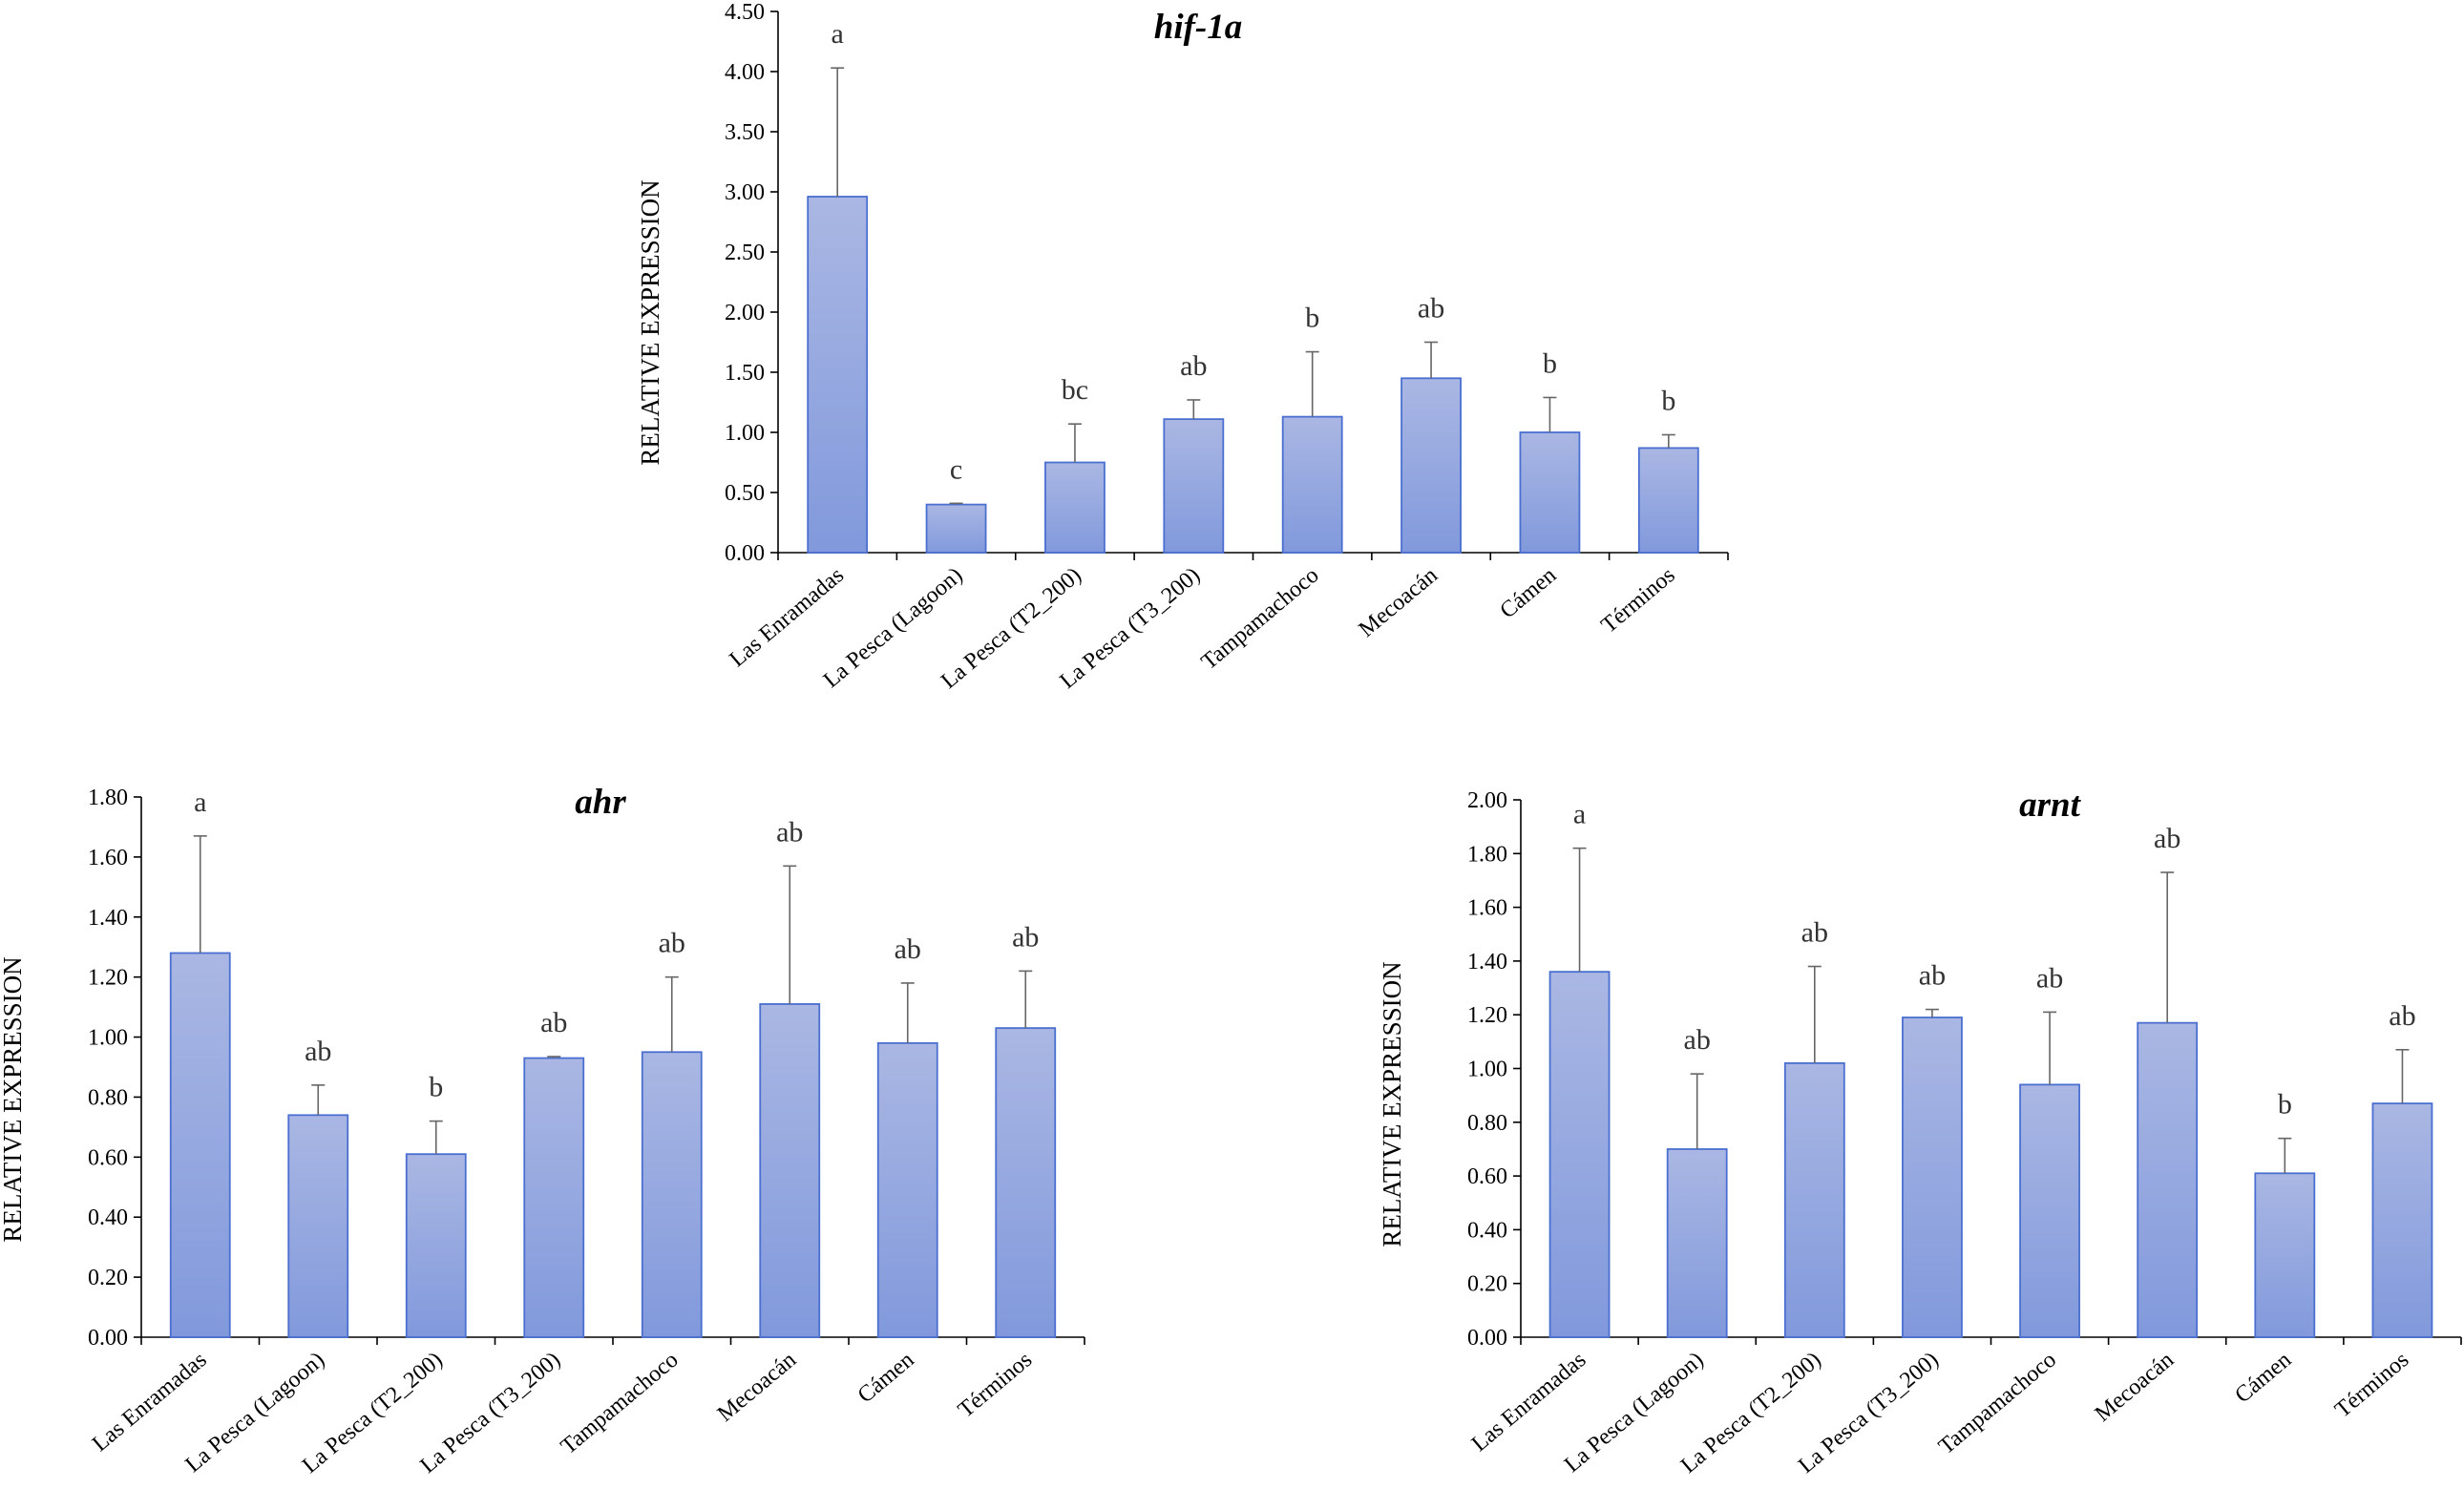 Image resolution: width=2464 pixels, height=1509 pixels. I want to click on y-tick-label: 3.50, so click(745, 132).